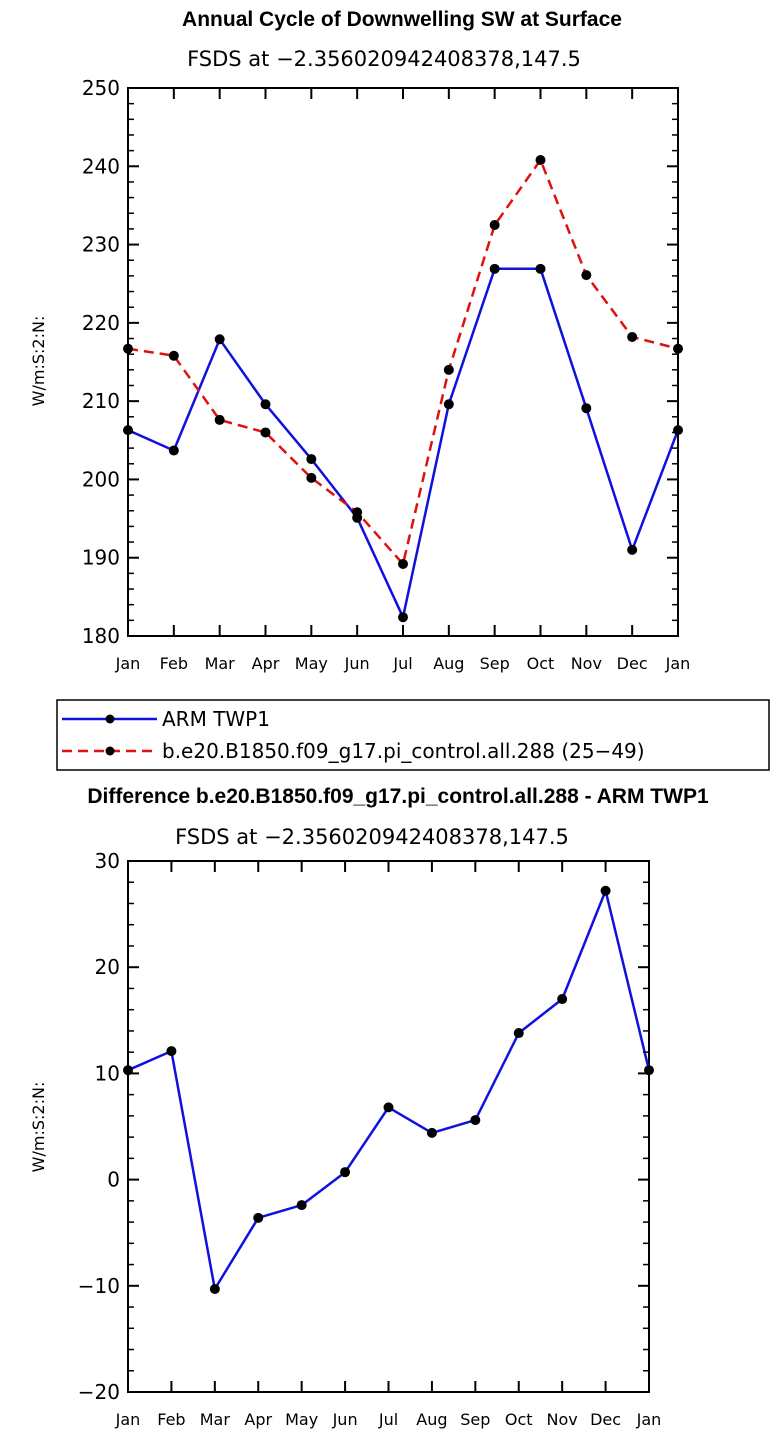 The width and height of the screenshot is (777, 1439). I want to click on y-tick-label: 0, so click(113, 1180).